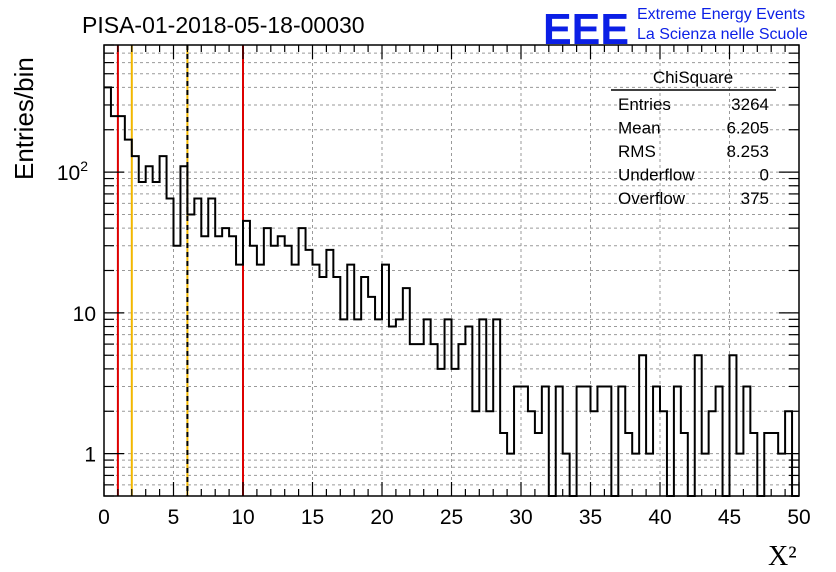 The height and width of the screenshot is (572, 836). What do you see at coordinates (656, 175) in the screenshot?
I see `stats-label: Underflow` at bounding box center [656, 175].